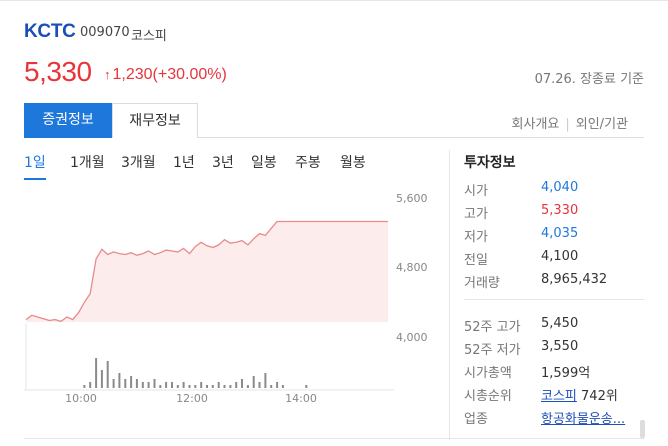  What do you see at coordinates (560, 323) in the screenshot?
I see `week52-high-value: 5,450` at bounding box center [560, 323].